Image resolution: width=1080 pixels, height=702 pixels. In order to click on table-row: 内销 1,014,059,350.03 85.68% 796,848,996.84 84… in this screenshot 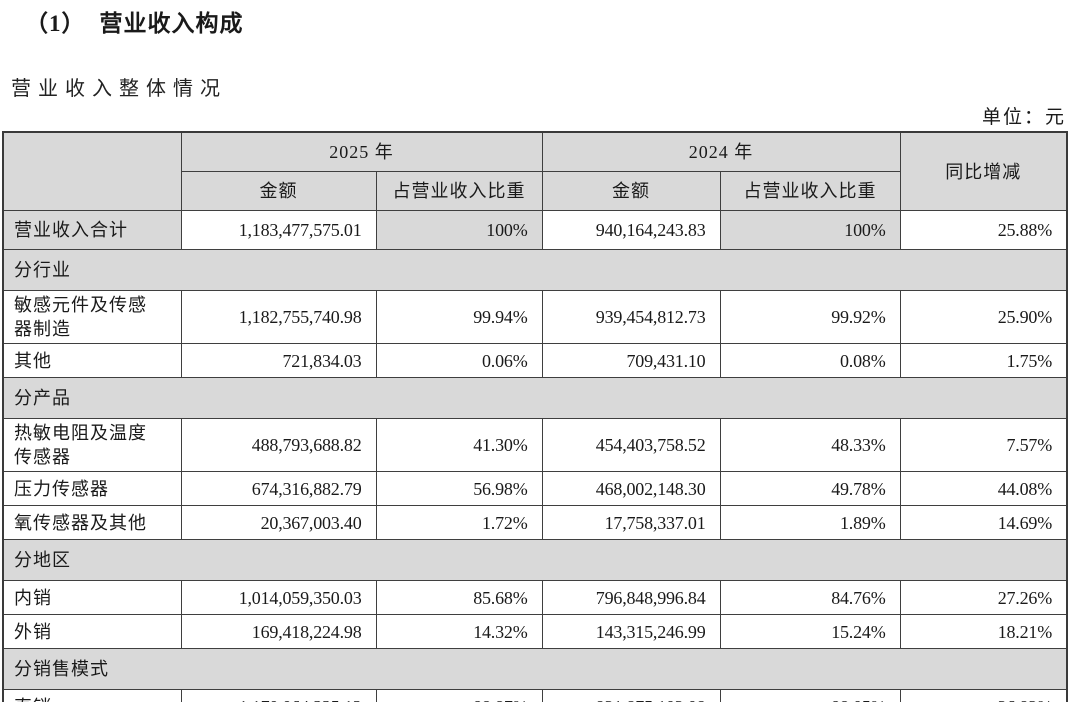, I will do `click(535, 597)`.